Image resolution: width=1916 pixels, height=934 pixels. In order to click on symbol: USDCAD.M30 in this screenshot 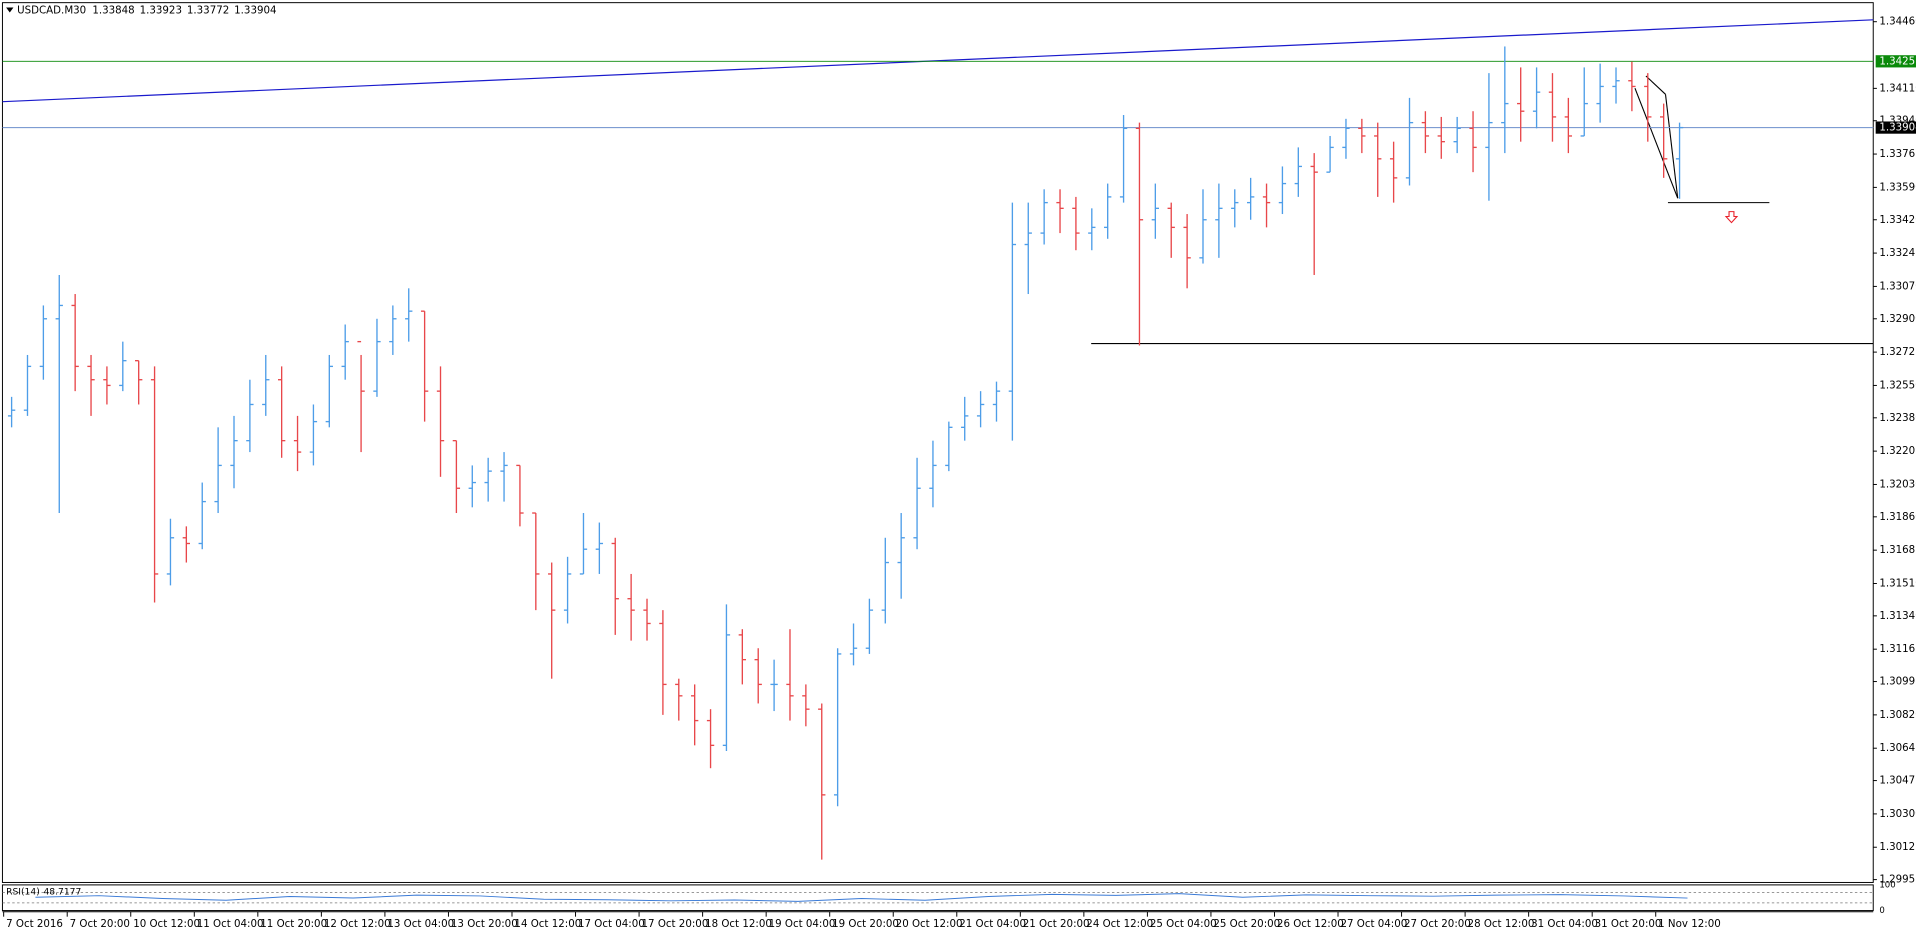, I will do `click(51, 11)`.